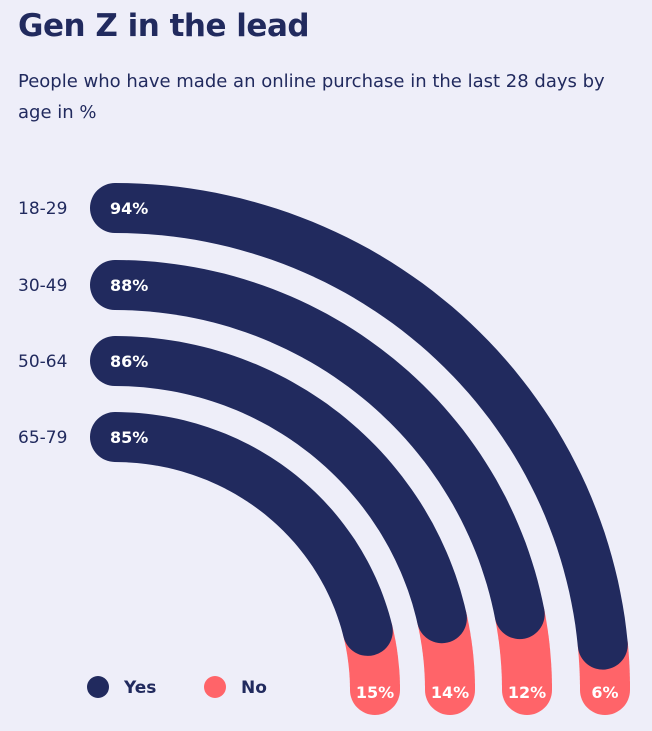 The height and width of the screenshot is (731, 652). What do you see at coordinates (98, 687) in the screenshot?
I see `legend-yes-swatch` at bounding box center [98, 687].